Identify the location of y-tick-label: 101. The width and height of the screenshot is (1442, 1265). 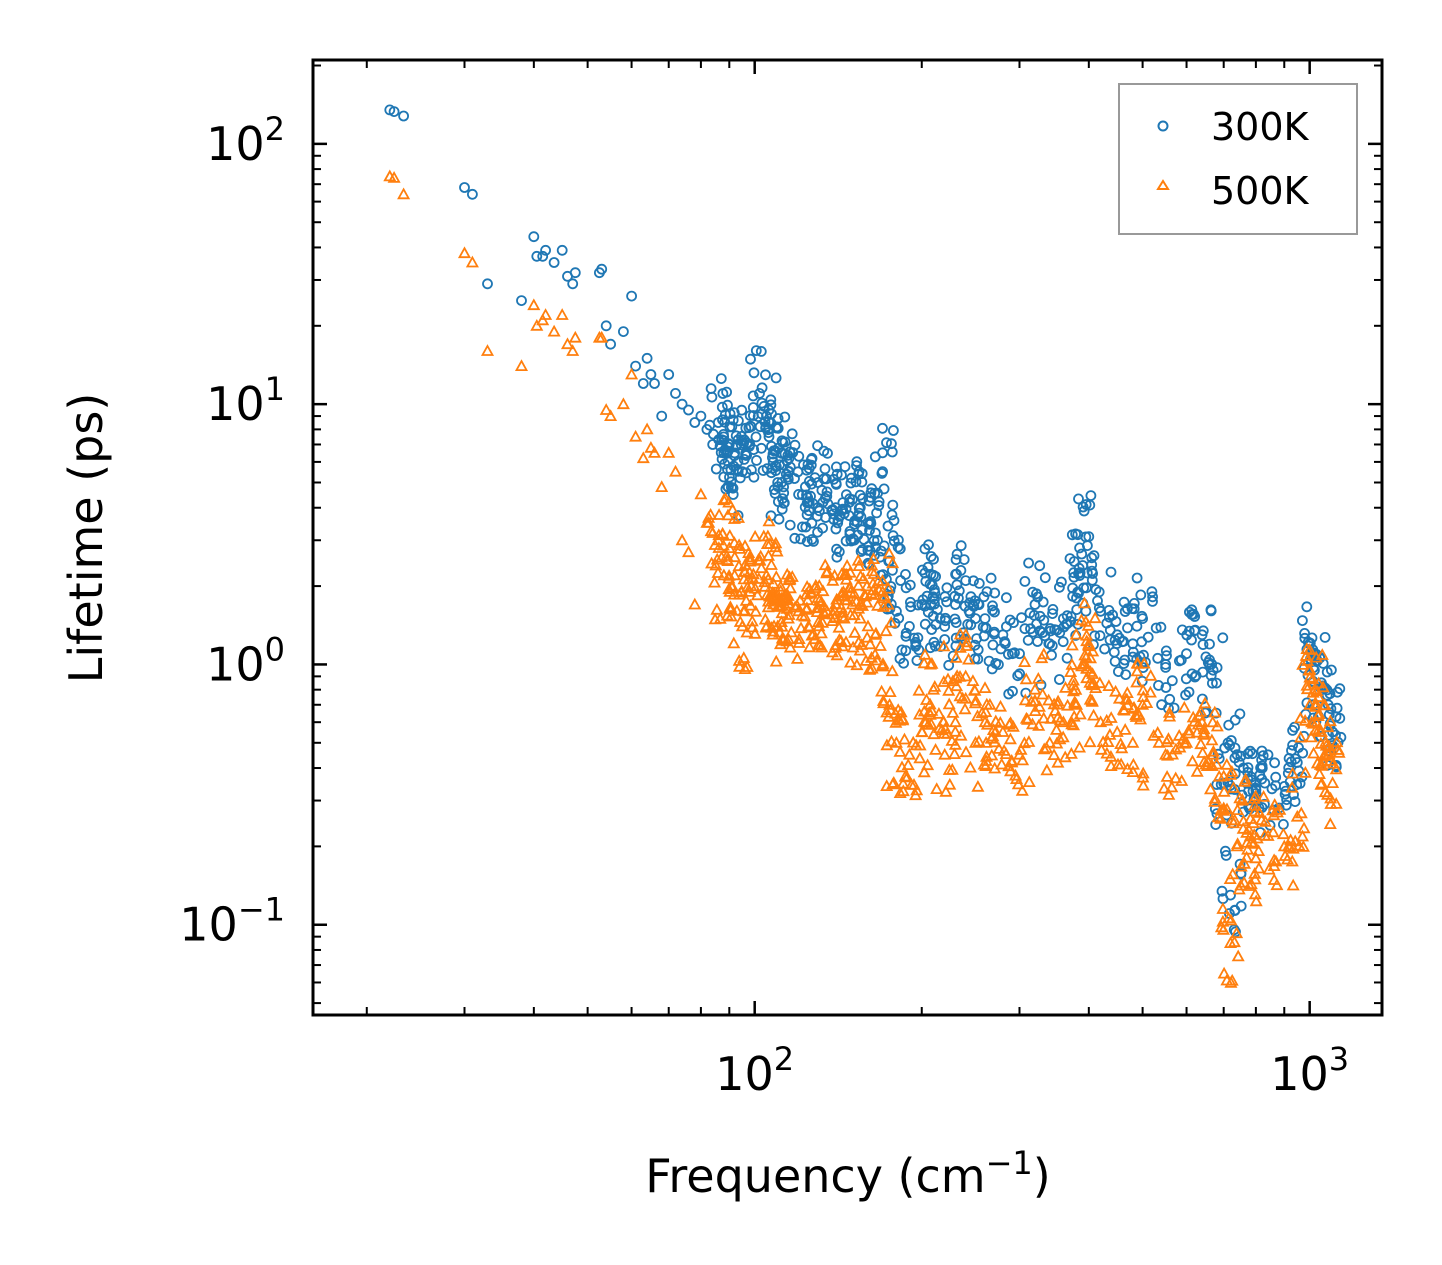
(245, 400).